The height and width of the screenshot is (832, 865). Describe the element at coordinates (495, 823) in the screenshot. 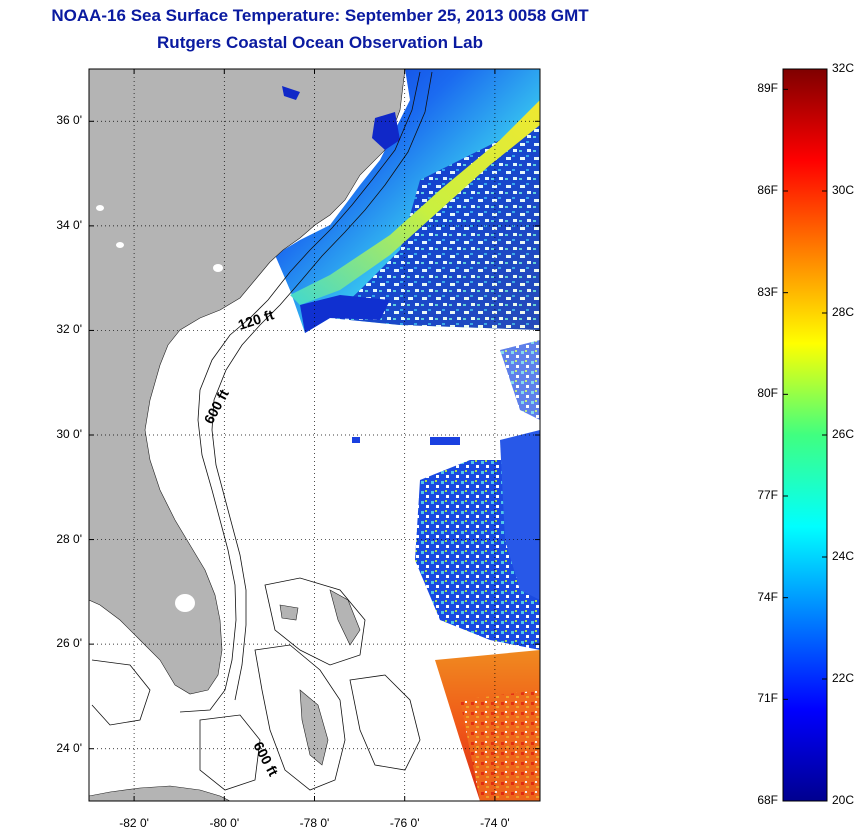

I see `lon-tick-label: -74 0'` at that location.